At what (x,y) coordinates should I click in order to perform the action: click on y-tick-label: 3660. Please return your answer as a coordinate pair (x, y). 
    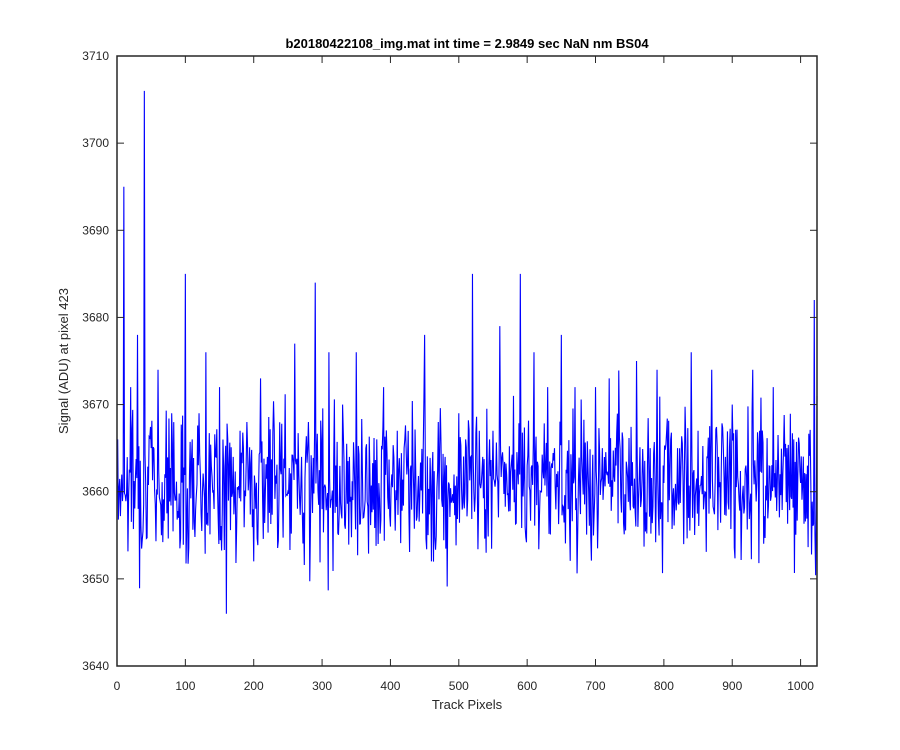
    Looking at the image, I should click on (95, 492).